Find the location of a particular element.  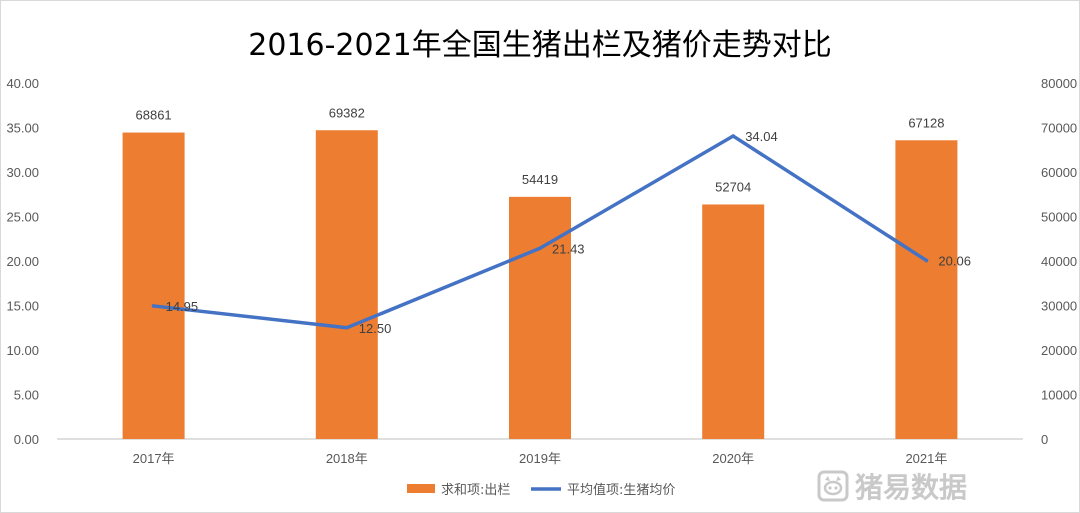

y-left-tick-label: 35.00 is located at coordinates (22, 128).